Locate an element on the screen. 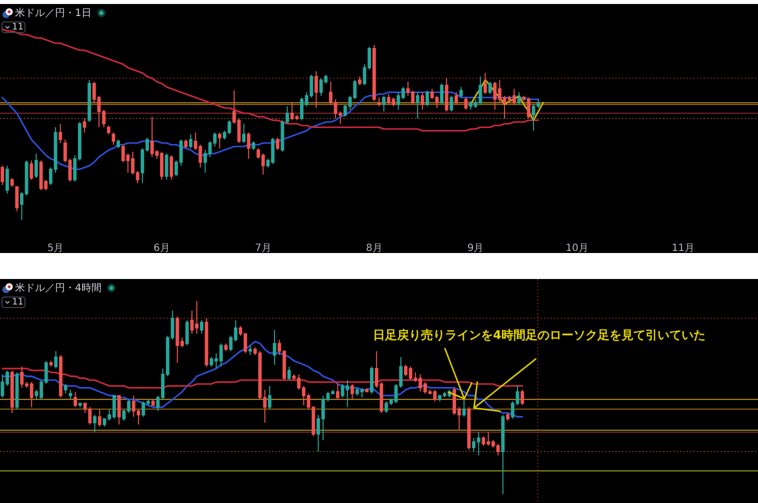  chart-title: 米ドル／円・1日 is located at coordinates (53, 12).